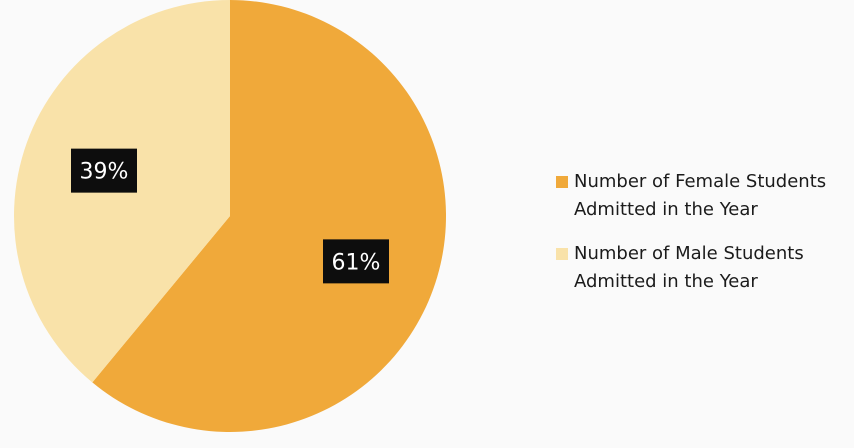  I want to click on data-label-female: 61%, so click(356, 262).